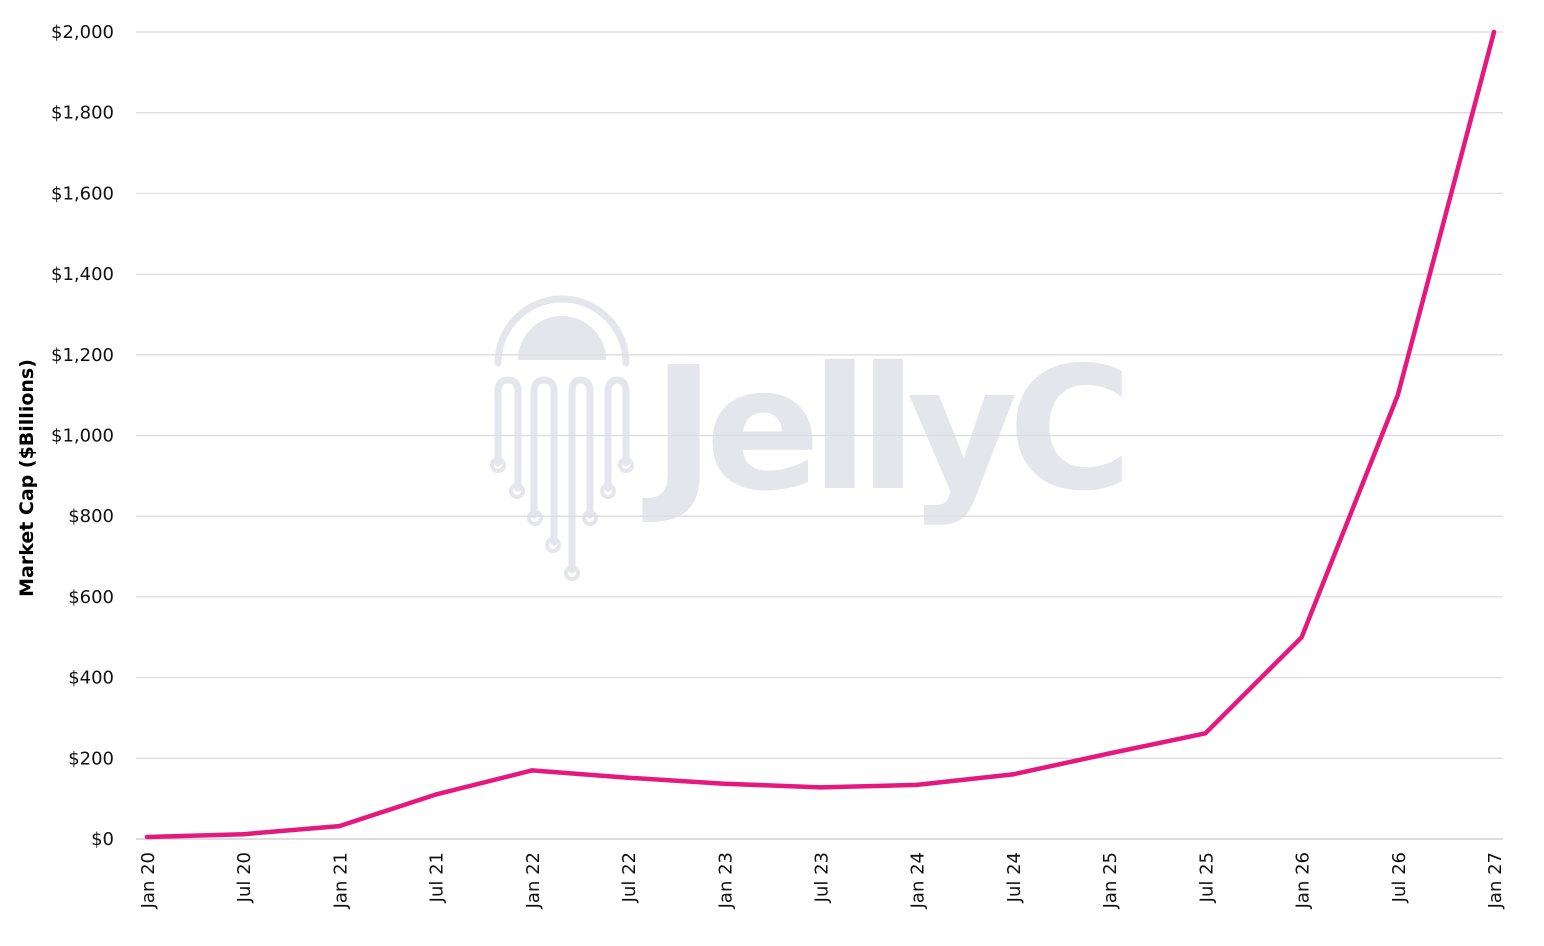  Describe the element at coordinates (27, 478) in the screenshot. I see `y-axis-title: Market Cap ($Billions)` at that location.